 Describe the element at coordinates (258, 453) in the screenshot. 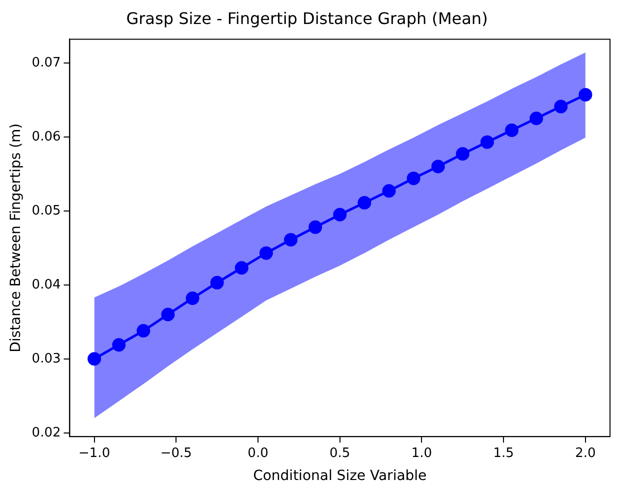

I see `x-tick-label: 0.0` at that location.